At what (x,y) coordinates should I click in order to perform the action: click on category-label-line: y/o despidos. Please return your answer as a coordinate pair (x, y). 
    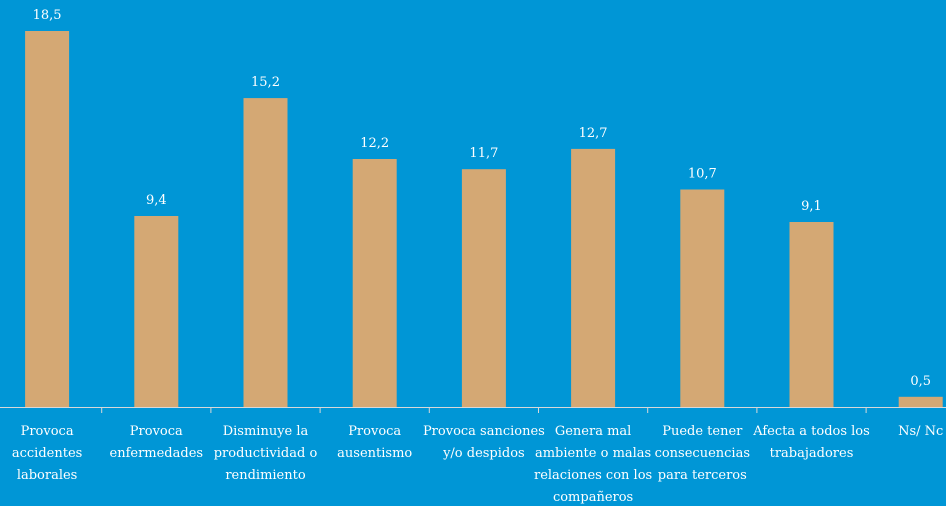
    Looking at the image, I should click on (483, 453).